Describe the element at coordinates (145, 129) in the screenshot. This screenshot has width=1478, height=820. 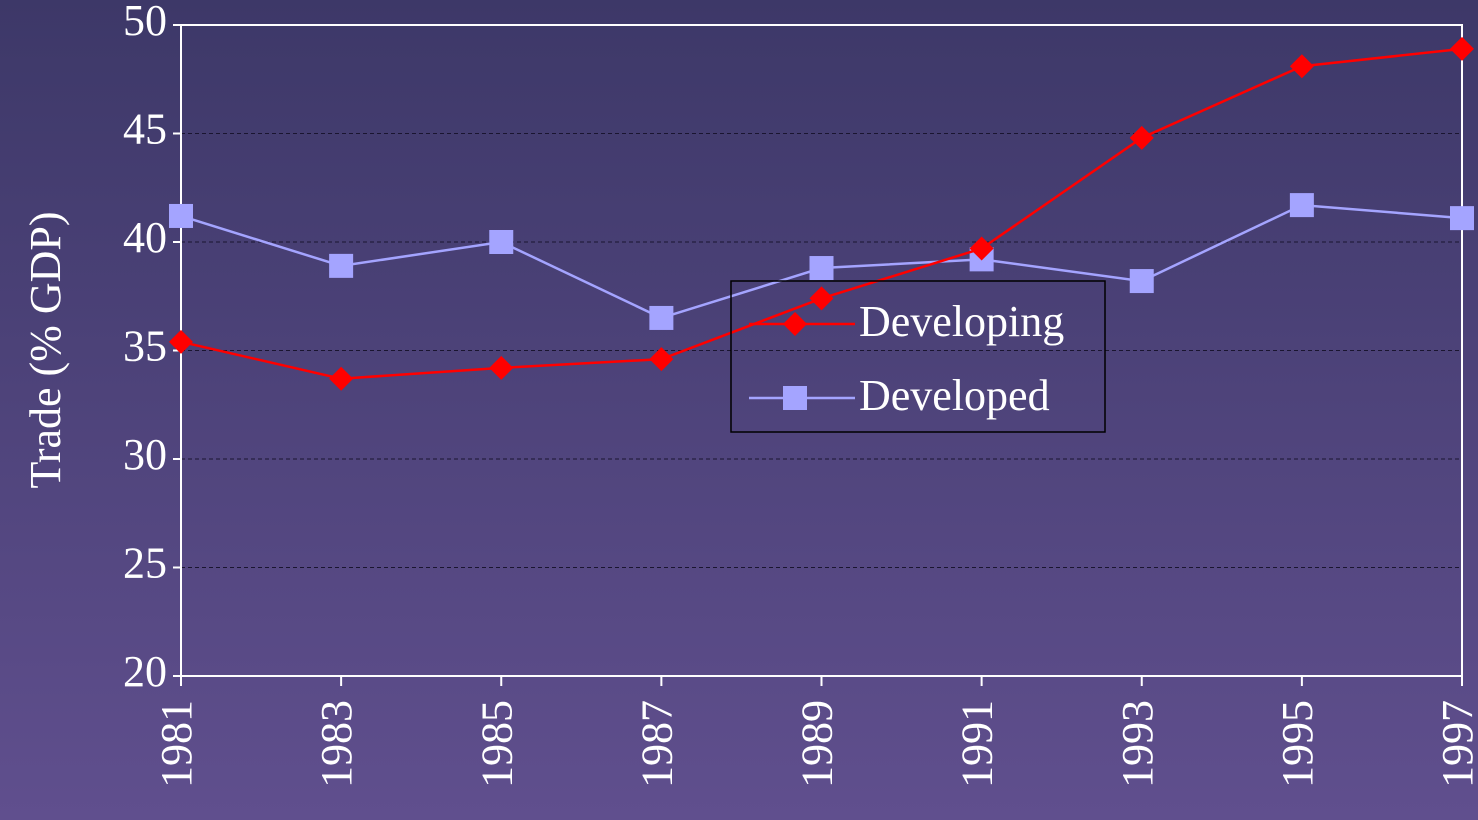
I see `y-tick-label: 45` at that location.